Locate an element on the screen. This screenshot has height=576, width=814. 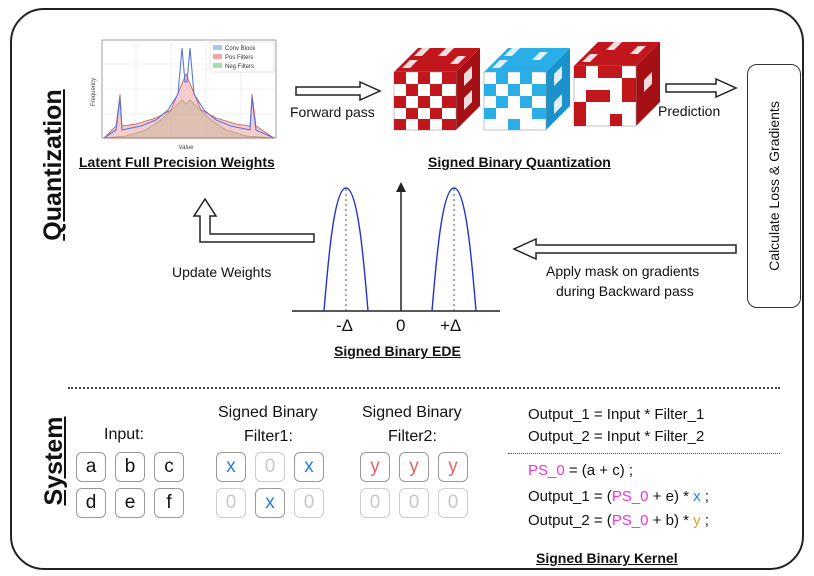
kernel-out1-line: Output_1 = (PS_0 + e) * x ; is located at coordinates (618, 496).